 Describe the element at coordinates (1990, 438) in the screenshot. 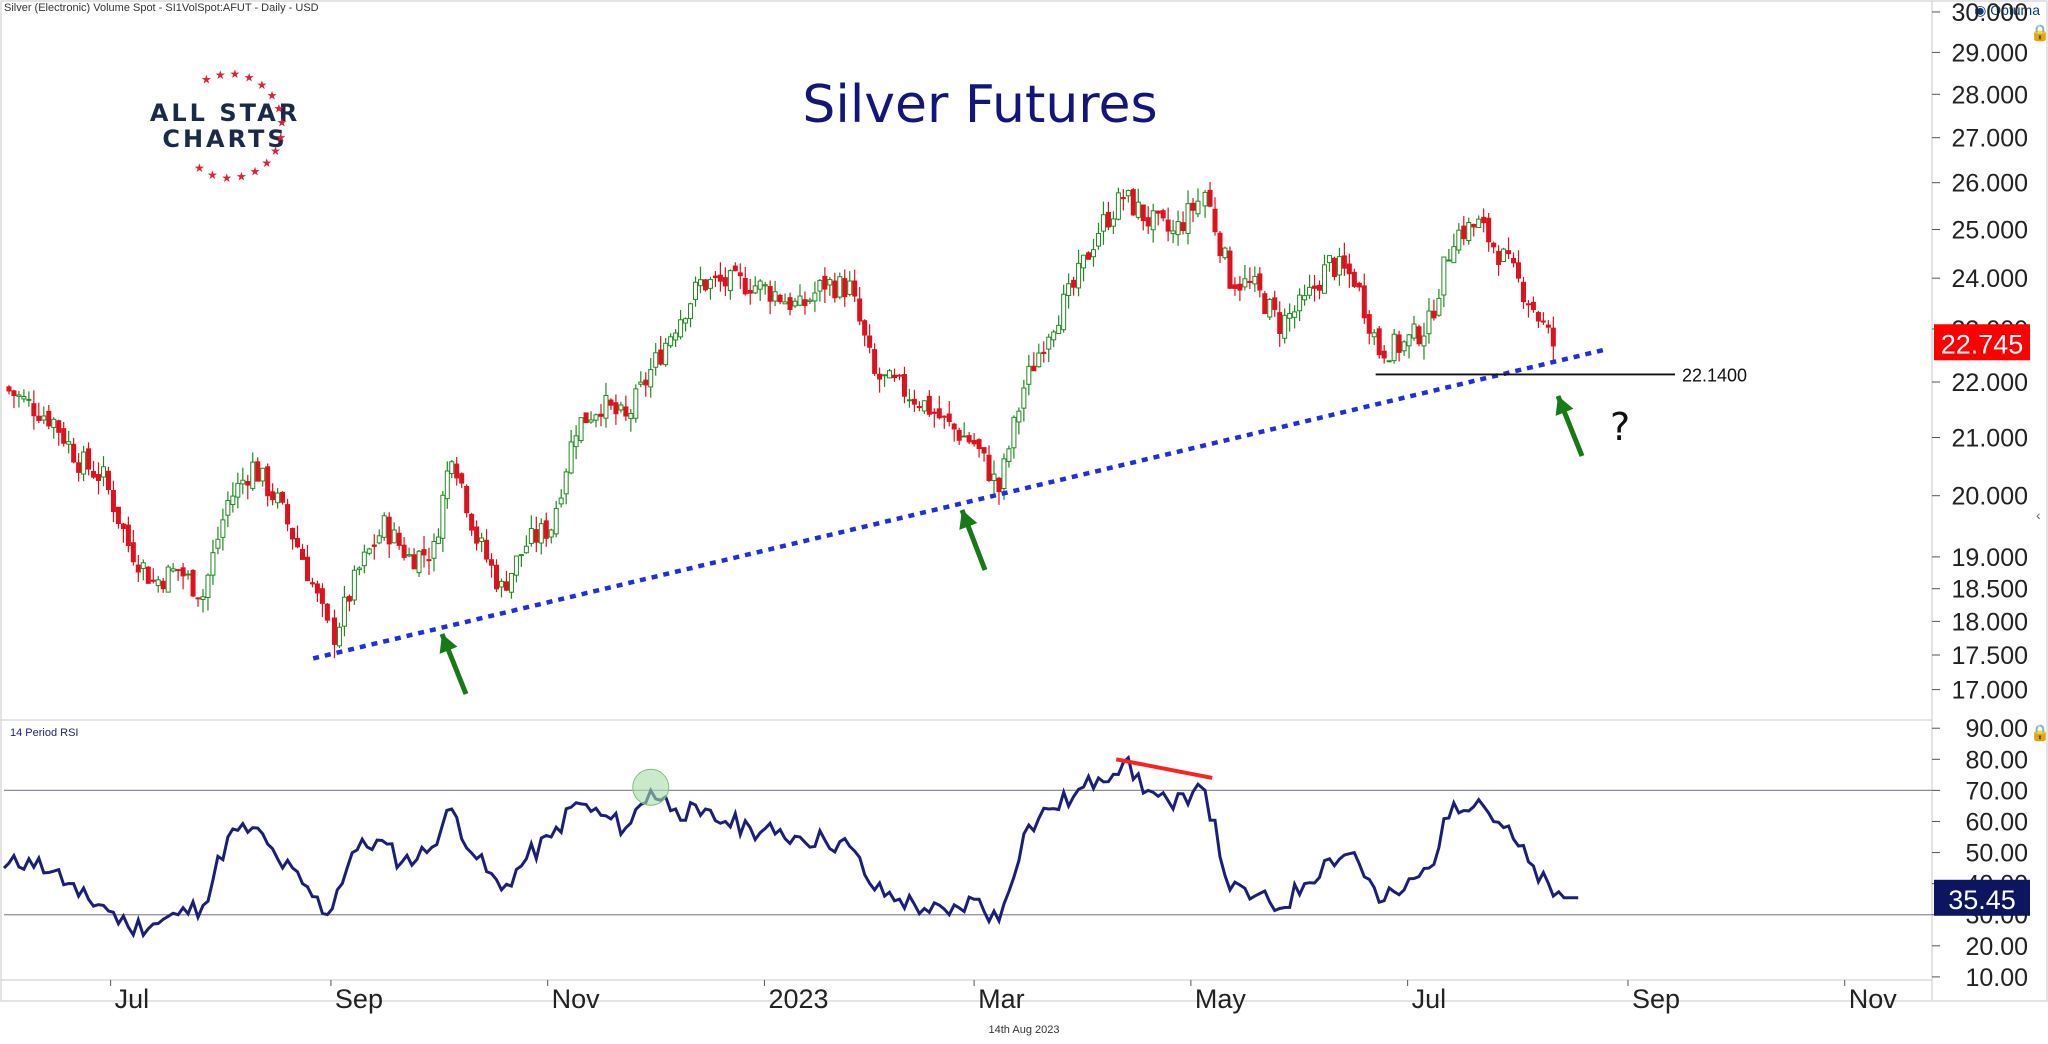

I see `price-tick-label: 21.000` at that location.